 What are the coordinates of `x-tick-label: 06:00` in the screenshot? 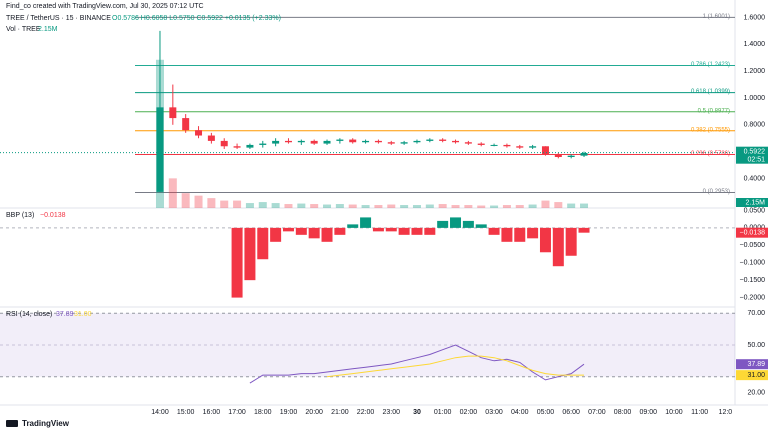 It's located at (571, 412).